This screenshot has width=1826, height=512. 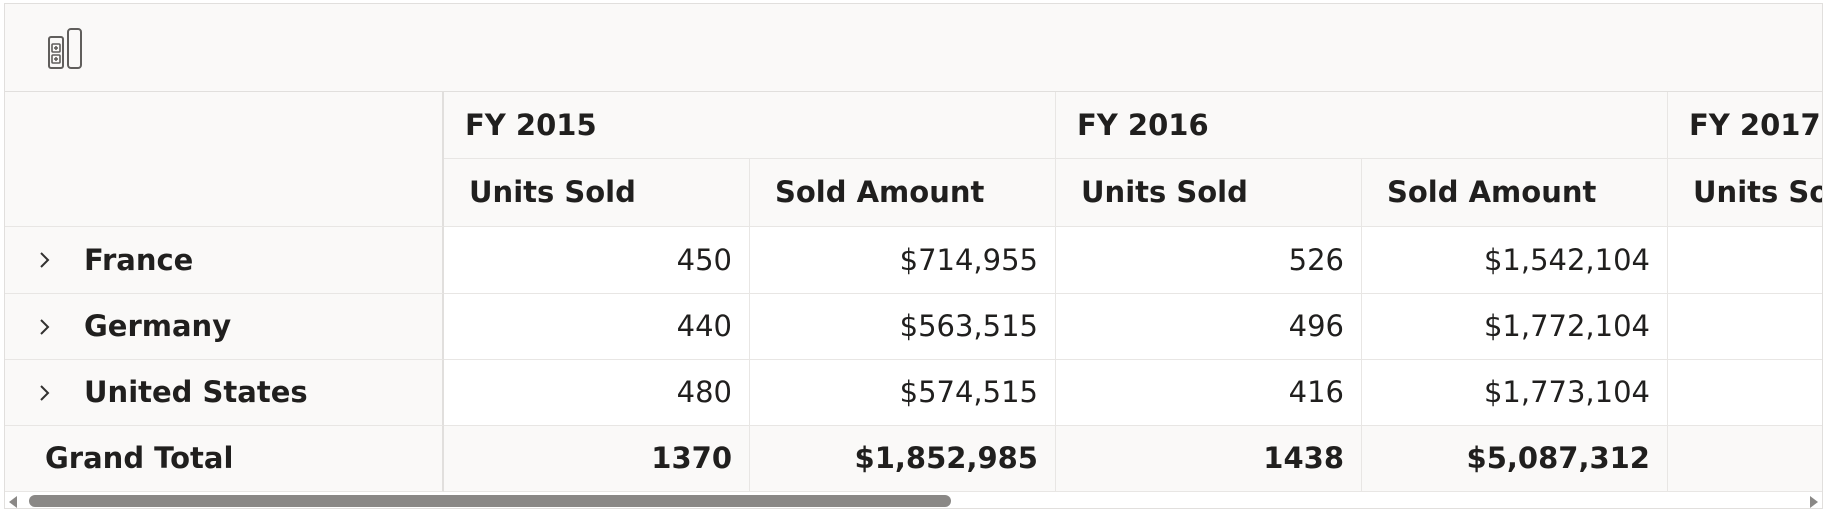 I want to click on cell-value: $1,772,104, so click(x=1566, y=326).